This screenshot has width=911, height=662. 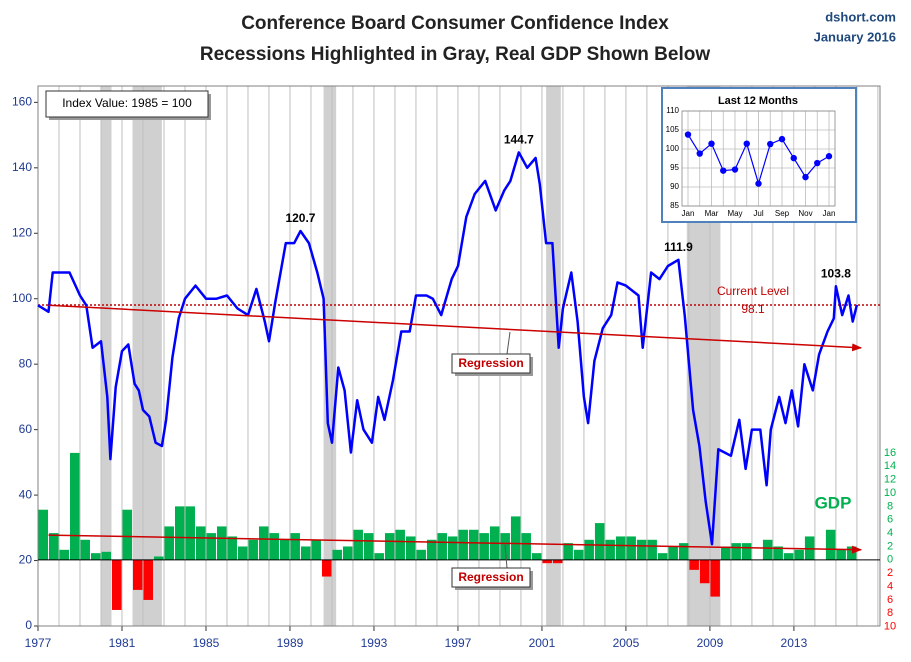 I want to click on x-tick-label: 1993, so click(x=374, y=643).